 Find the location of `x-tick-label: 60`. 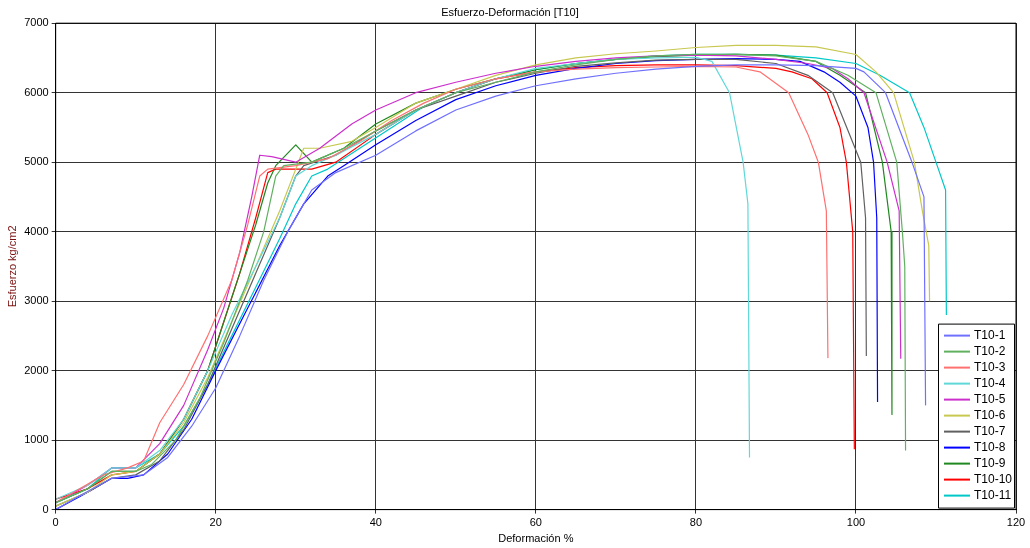

x-tick-label: 60 is located at coordinates (535, 522).